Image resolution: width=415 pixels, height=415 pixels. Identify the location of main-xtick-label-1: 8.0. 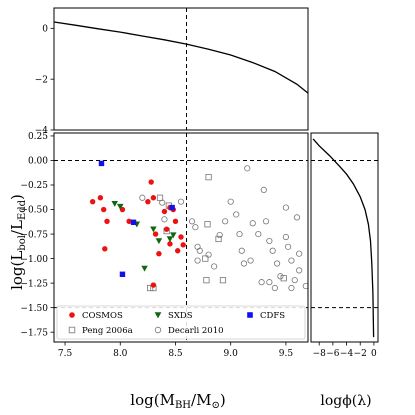
(120, 354).